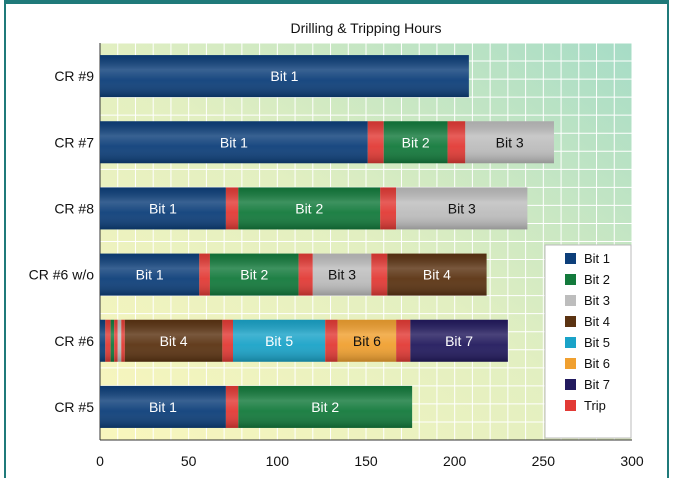 This screenshot has height=478, width=673. I want to click on category-label: CR #8, so click(74, 208).